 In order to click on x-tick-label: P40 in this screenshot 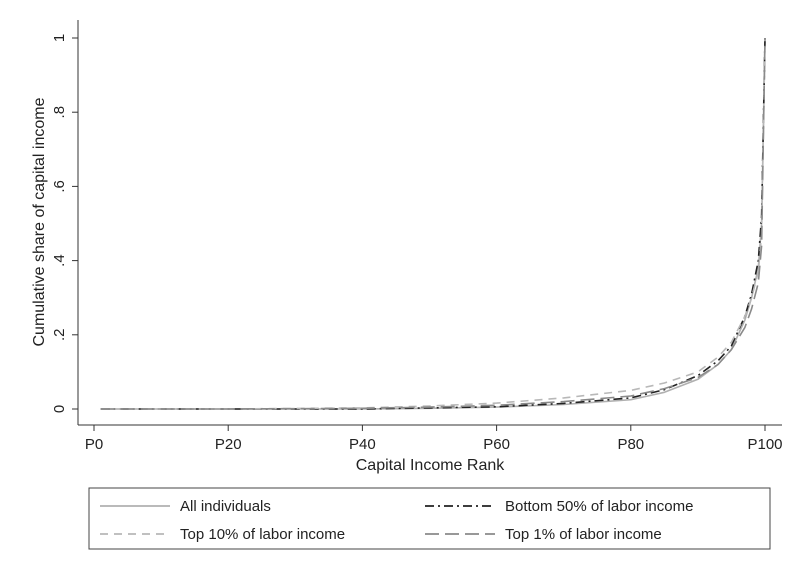, I will do `click(362, 444)`.